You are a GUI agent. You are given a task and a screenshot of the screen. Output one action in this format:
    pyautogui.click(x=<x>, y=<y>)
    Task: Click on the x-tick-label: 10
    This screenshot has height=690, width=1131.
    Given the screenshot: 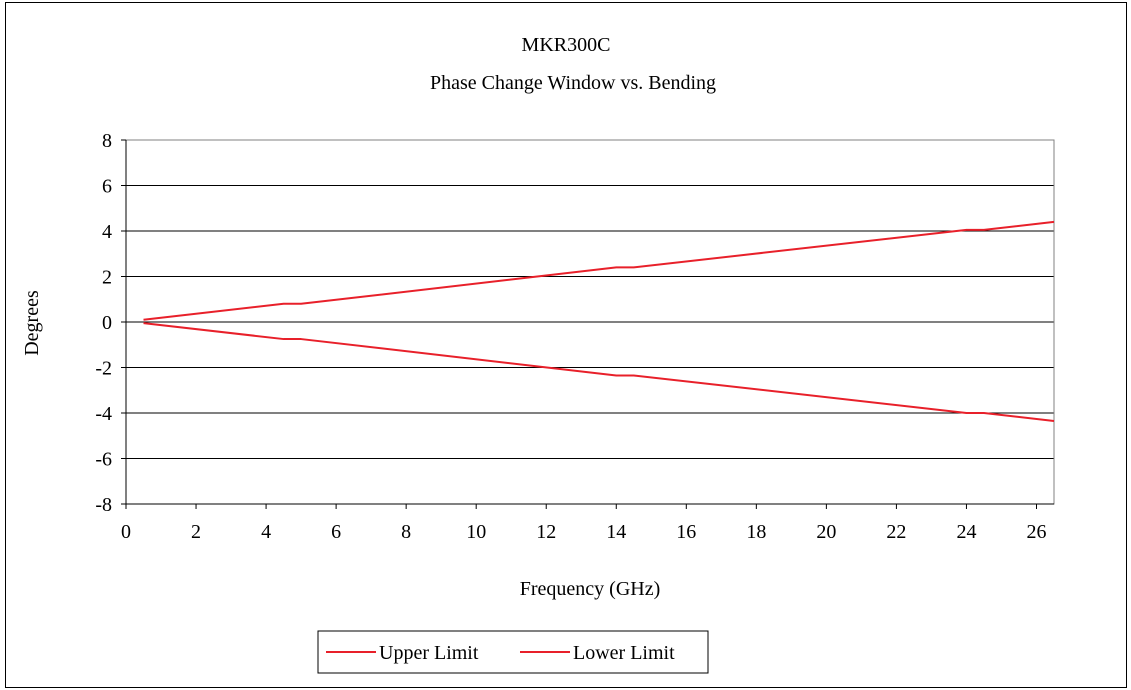 What is the action you would take?
    pyautogui.click(x=476, y=532)
    